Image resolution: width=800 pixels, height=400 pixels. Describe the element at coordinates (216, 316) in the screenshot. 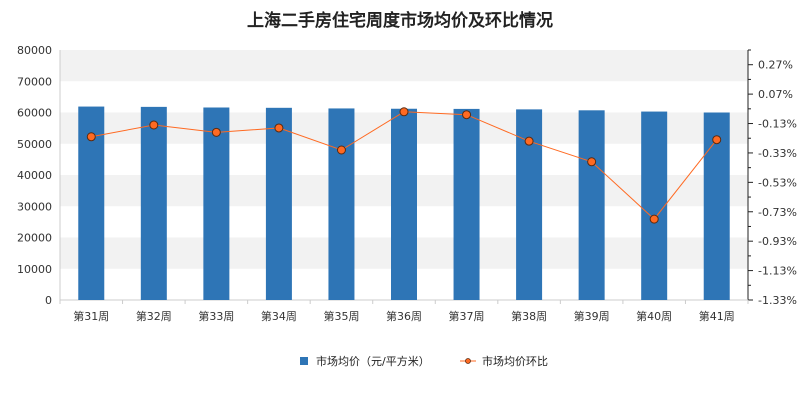

I see `x-tick-label: 第33周` at that location.